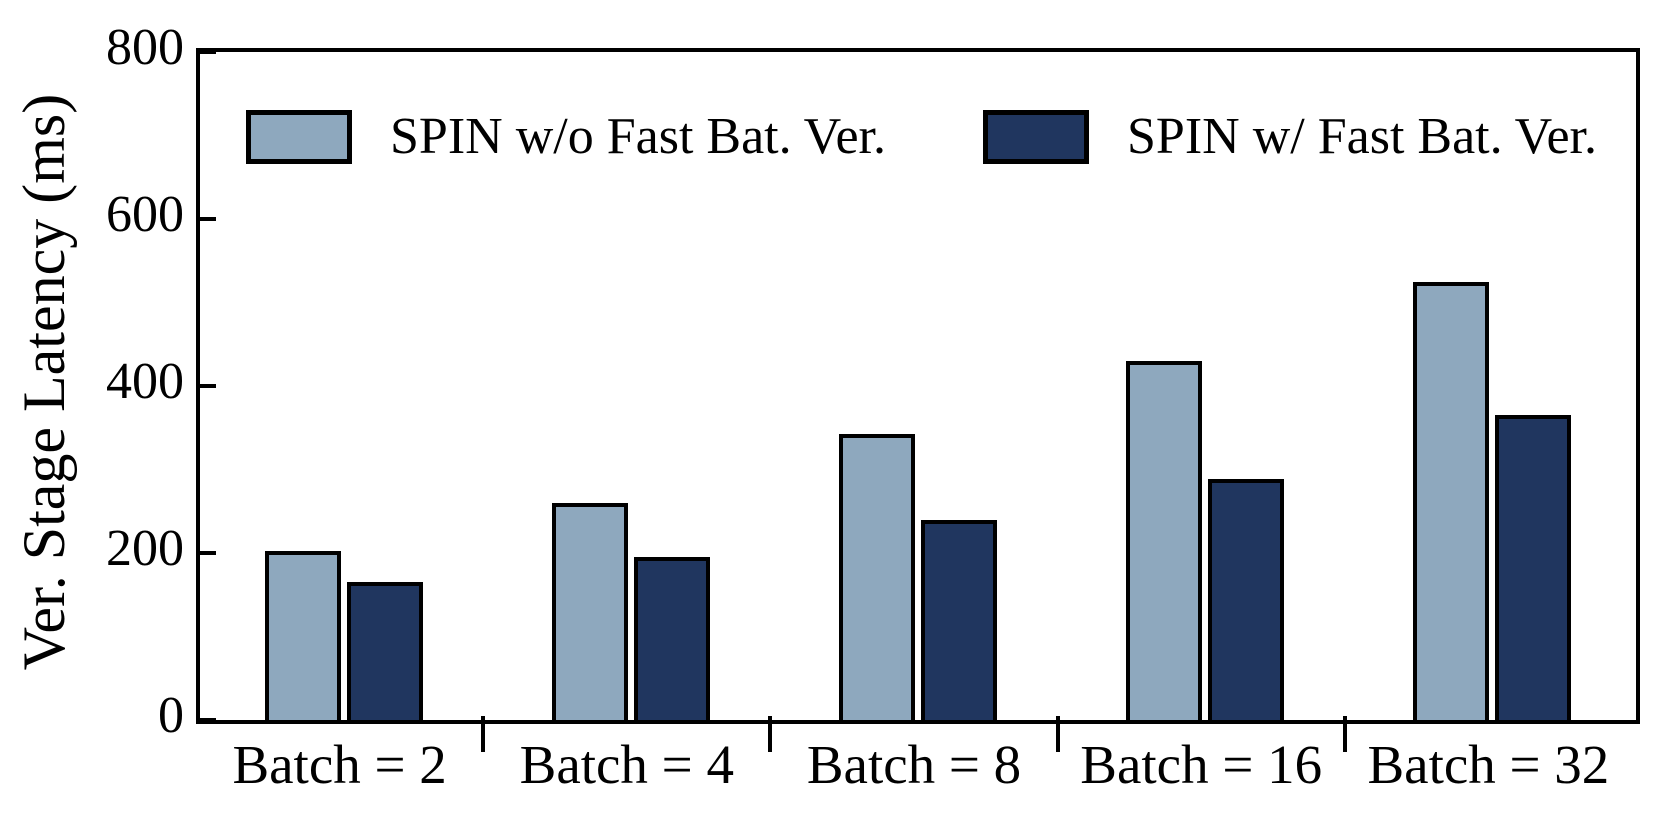 This screenshot has width=1662, height=819. Describe the element at coordinates (145, 214) in the screenshot. I see `y-tick-label: 600` at that location.